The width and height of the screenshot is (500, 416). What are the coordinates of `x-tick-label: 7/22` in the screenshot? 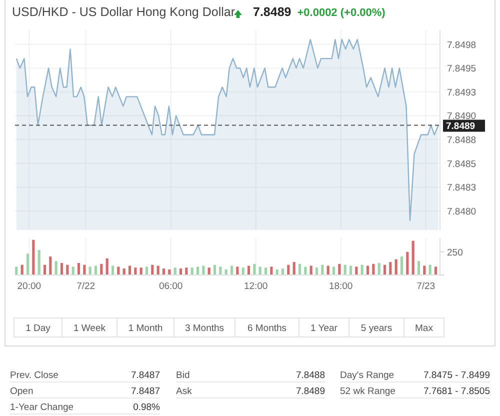 It's located at (86, 286).